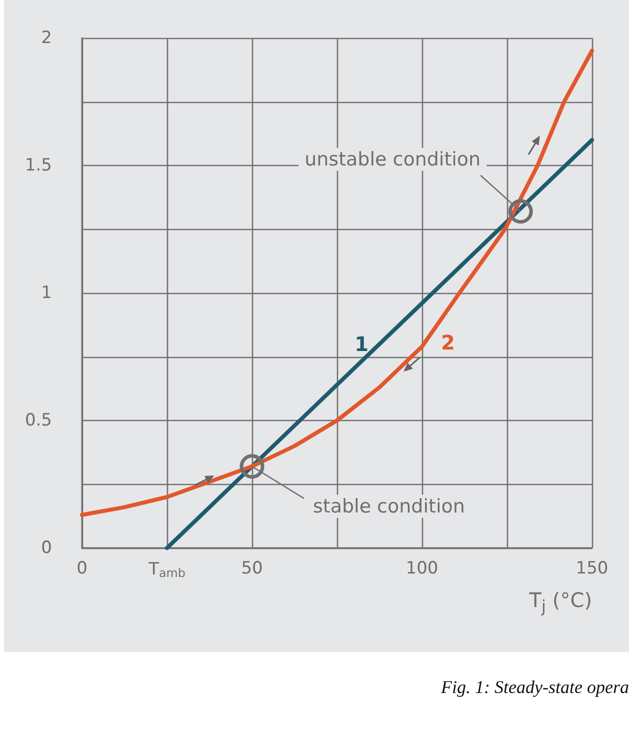 The width and height of the screenshot is (629, 733). What do you see at coordinates (361, 344) in the screenshot?
I see `series-label: 1` at bounding box center [361, 344].